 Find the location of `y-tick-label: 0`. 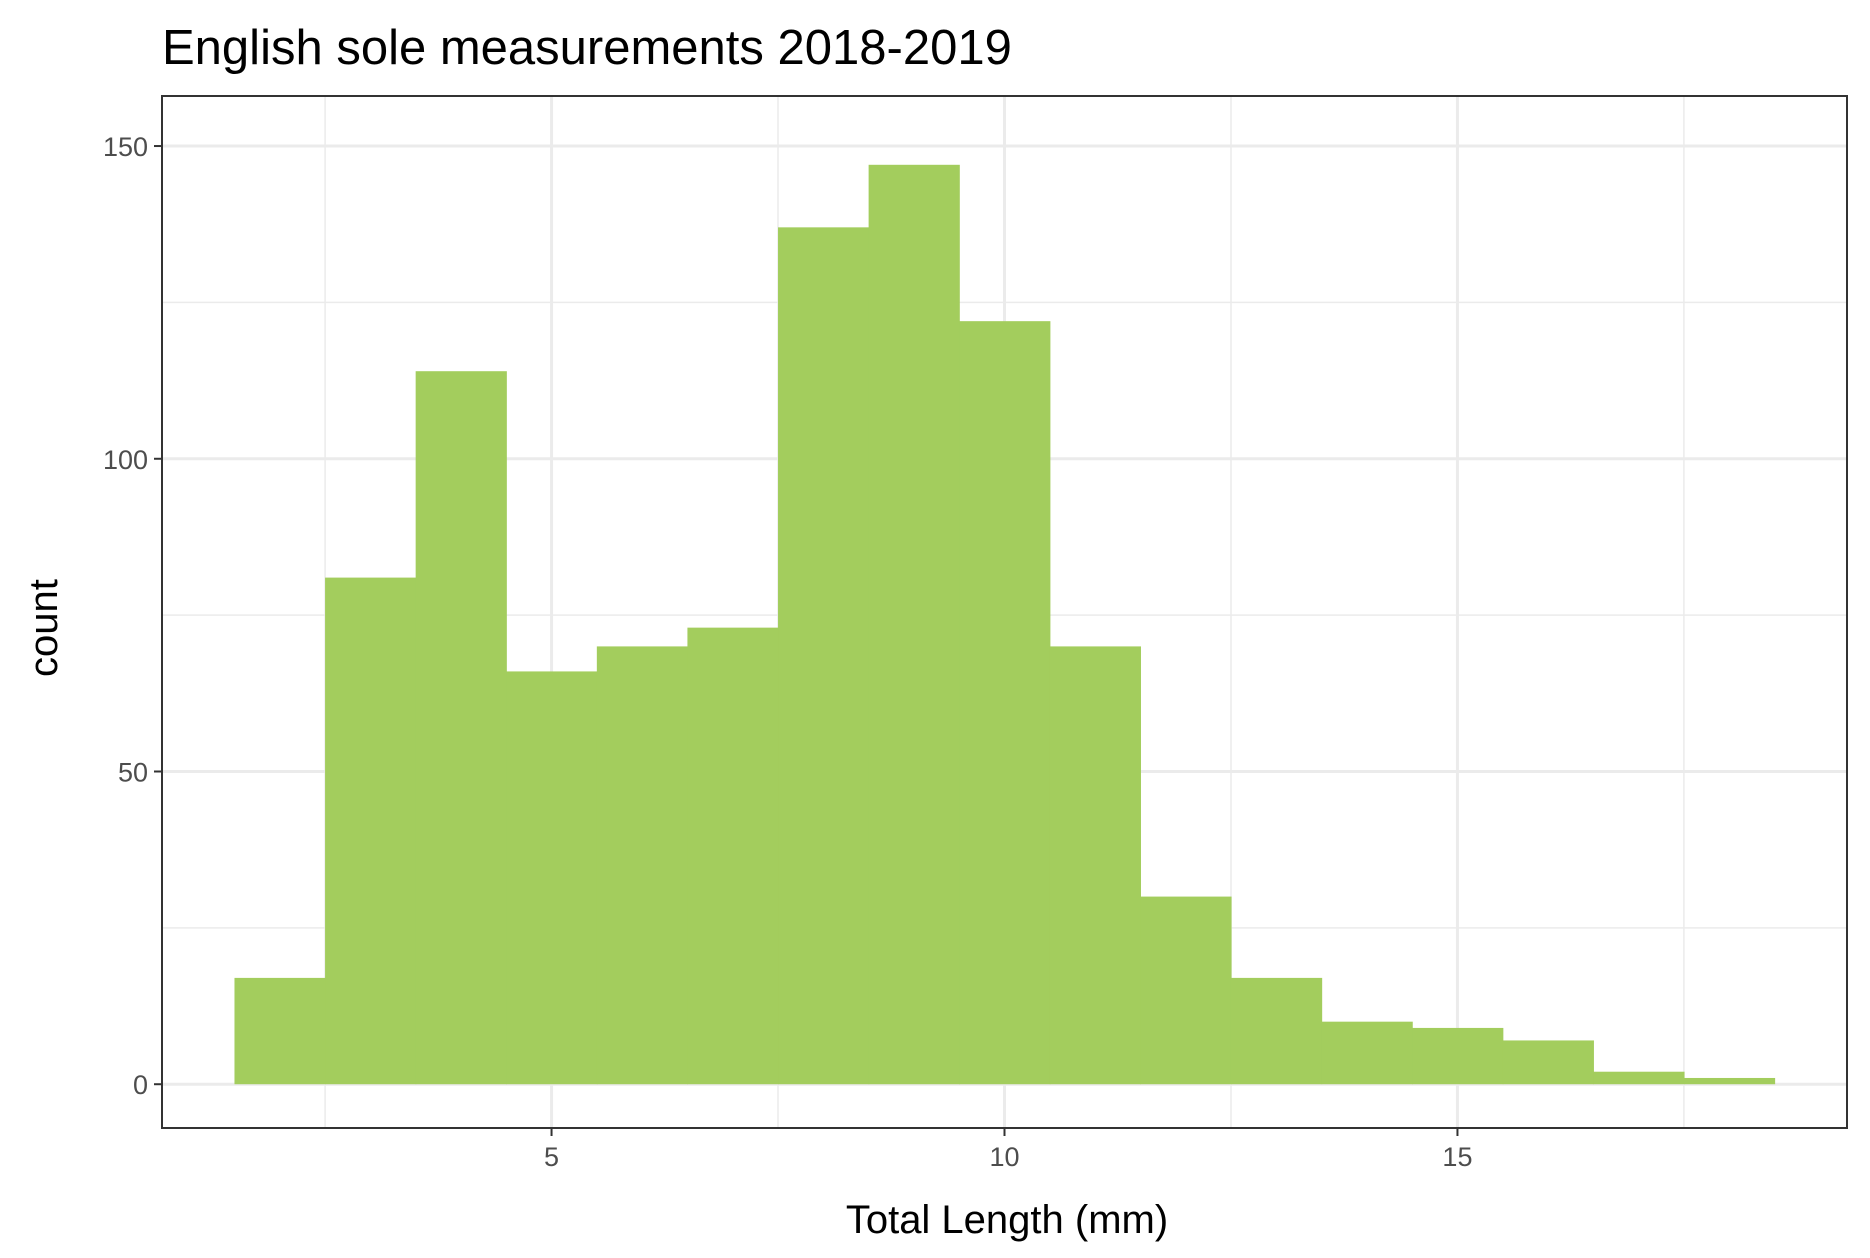

y-tick-label: 0 is located at coordinates (140, 1085).